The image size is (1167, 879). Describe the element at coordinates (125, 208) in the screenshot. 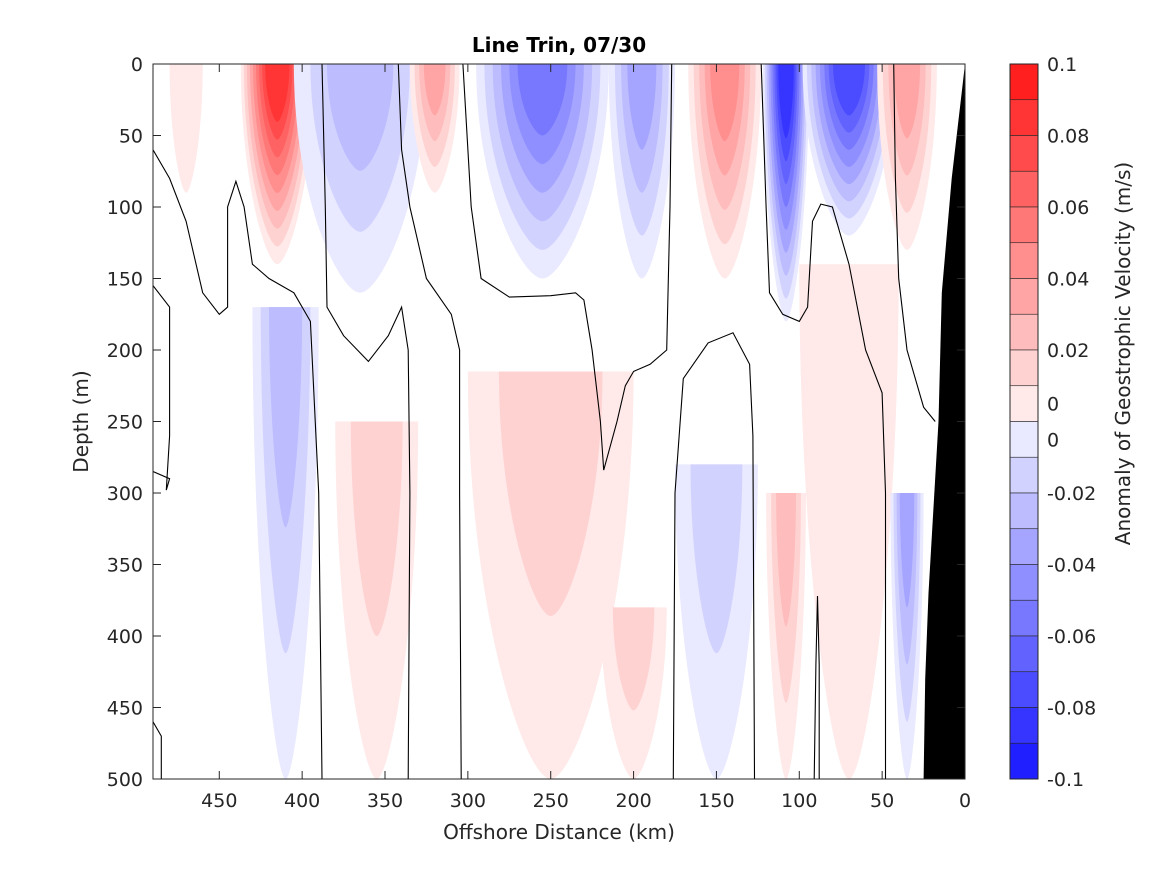

I see `y-tick-label: 100` at that location.